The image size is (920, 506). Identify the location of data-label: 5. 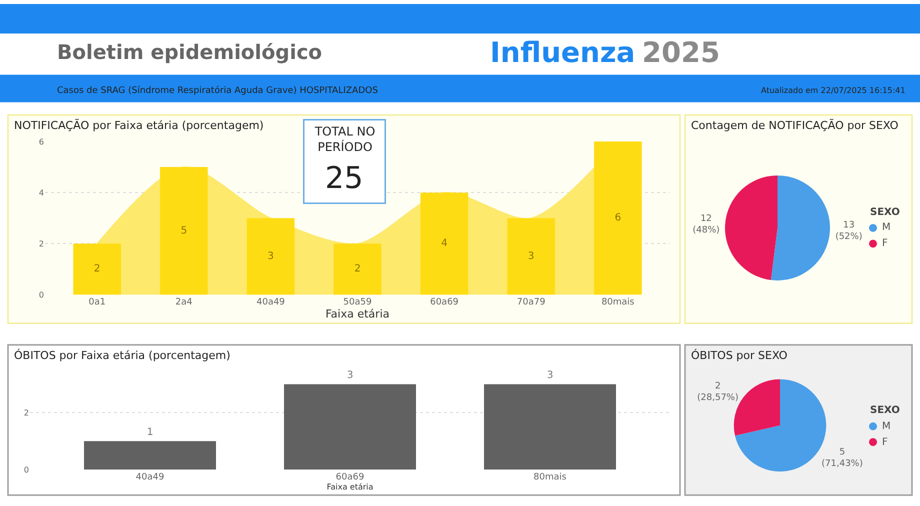
(184, 230).